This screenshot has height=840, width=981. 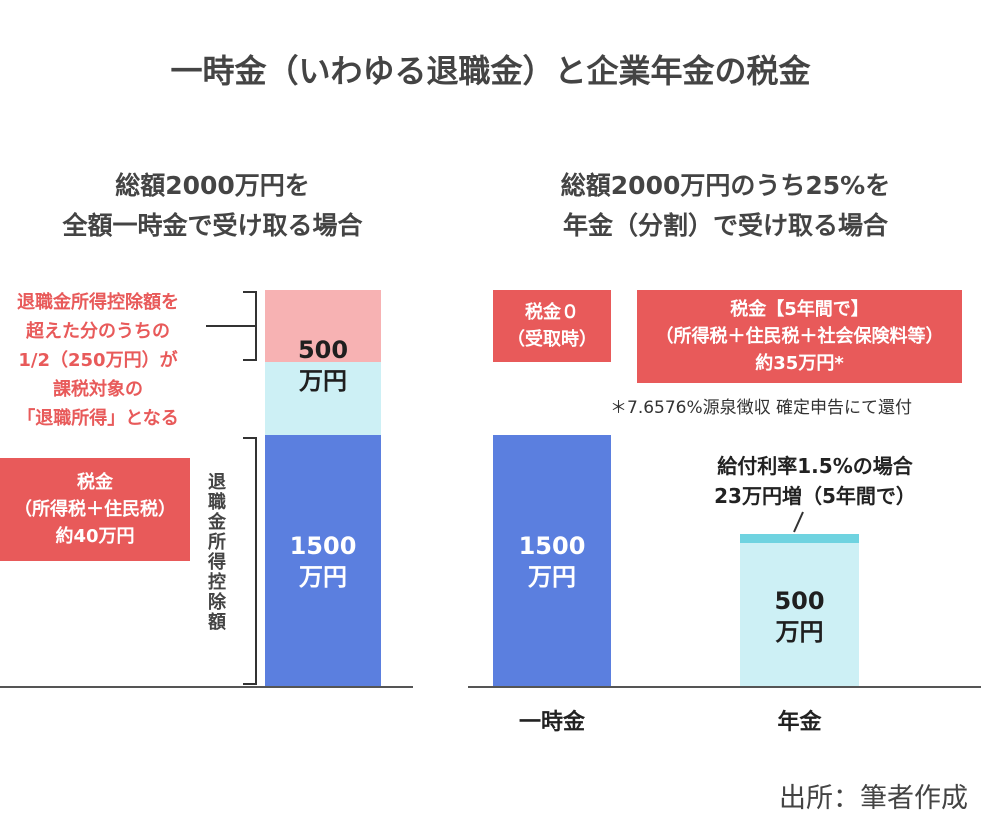 I want to click on pension-tax-line-3: 約35万円*, so click(x=799, y=363).